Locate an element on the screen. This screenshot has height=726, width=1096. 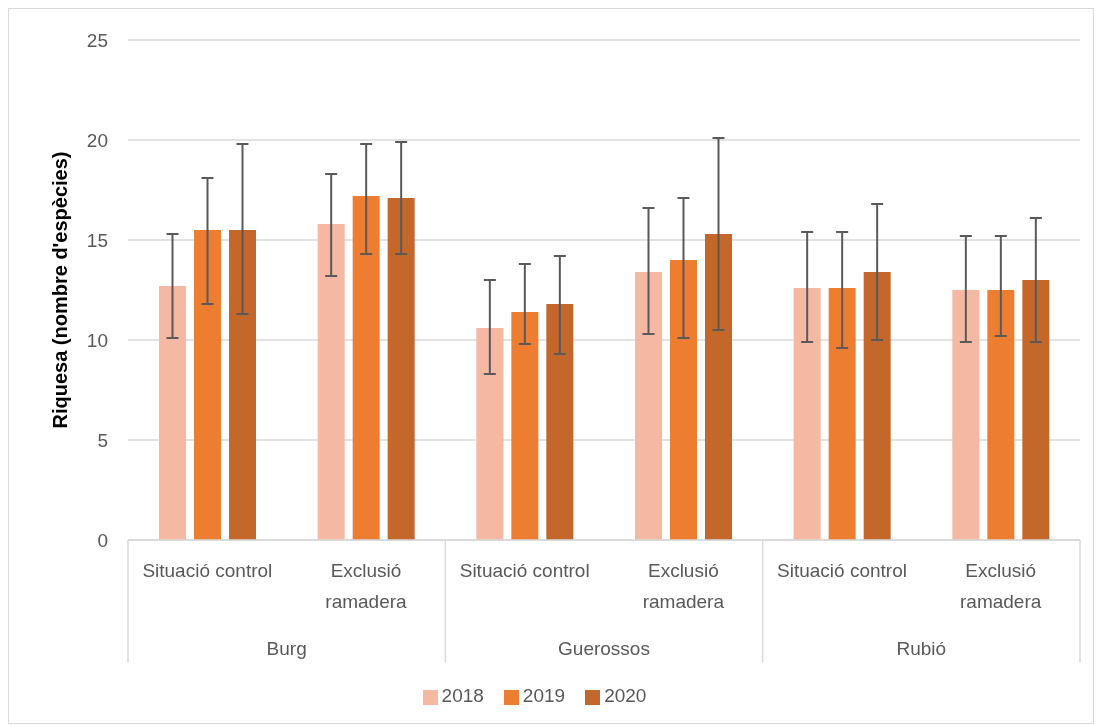
text: Rubió is located at coordinates (921, 648).